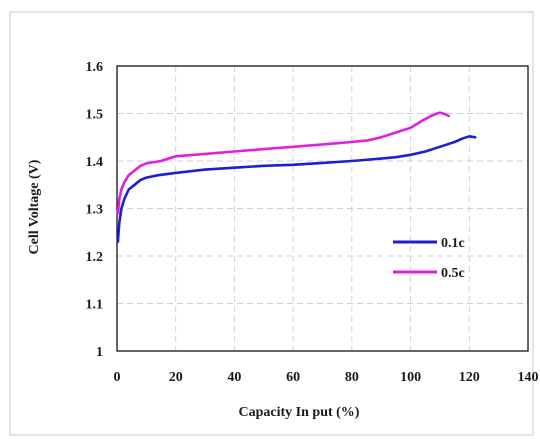  Describe the element at coordinates (293, 377) in the screenshot. I see `x-tick-label: 60` at that location.